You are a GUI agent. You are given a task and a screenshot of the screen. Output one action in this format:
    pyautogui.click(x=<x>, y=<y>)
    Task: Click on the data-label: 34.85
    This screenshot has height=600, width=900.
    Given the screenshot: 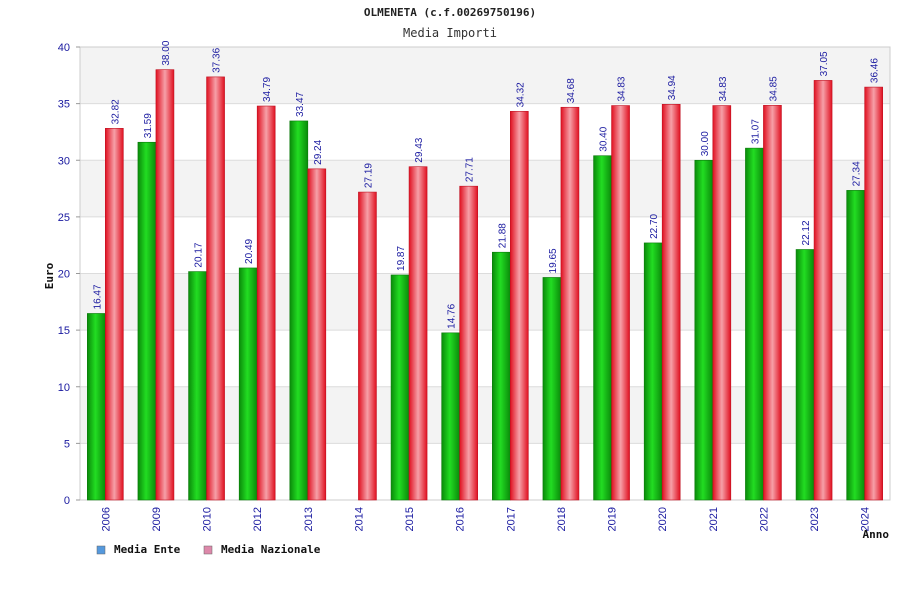 What is the action you would take?
    pyautogui.click(x=773, y=88)
    